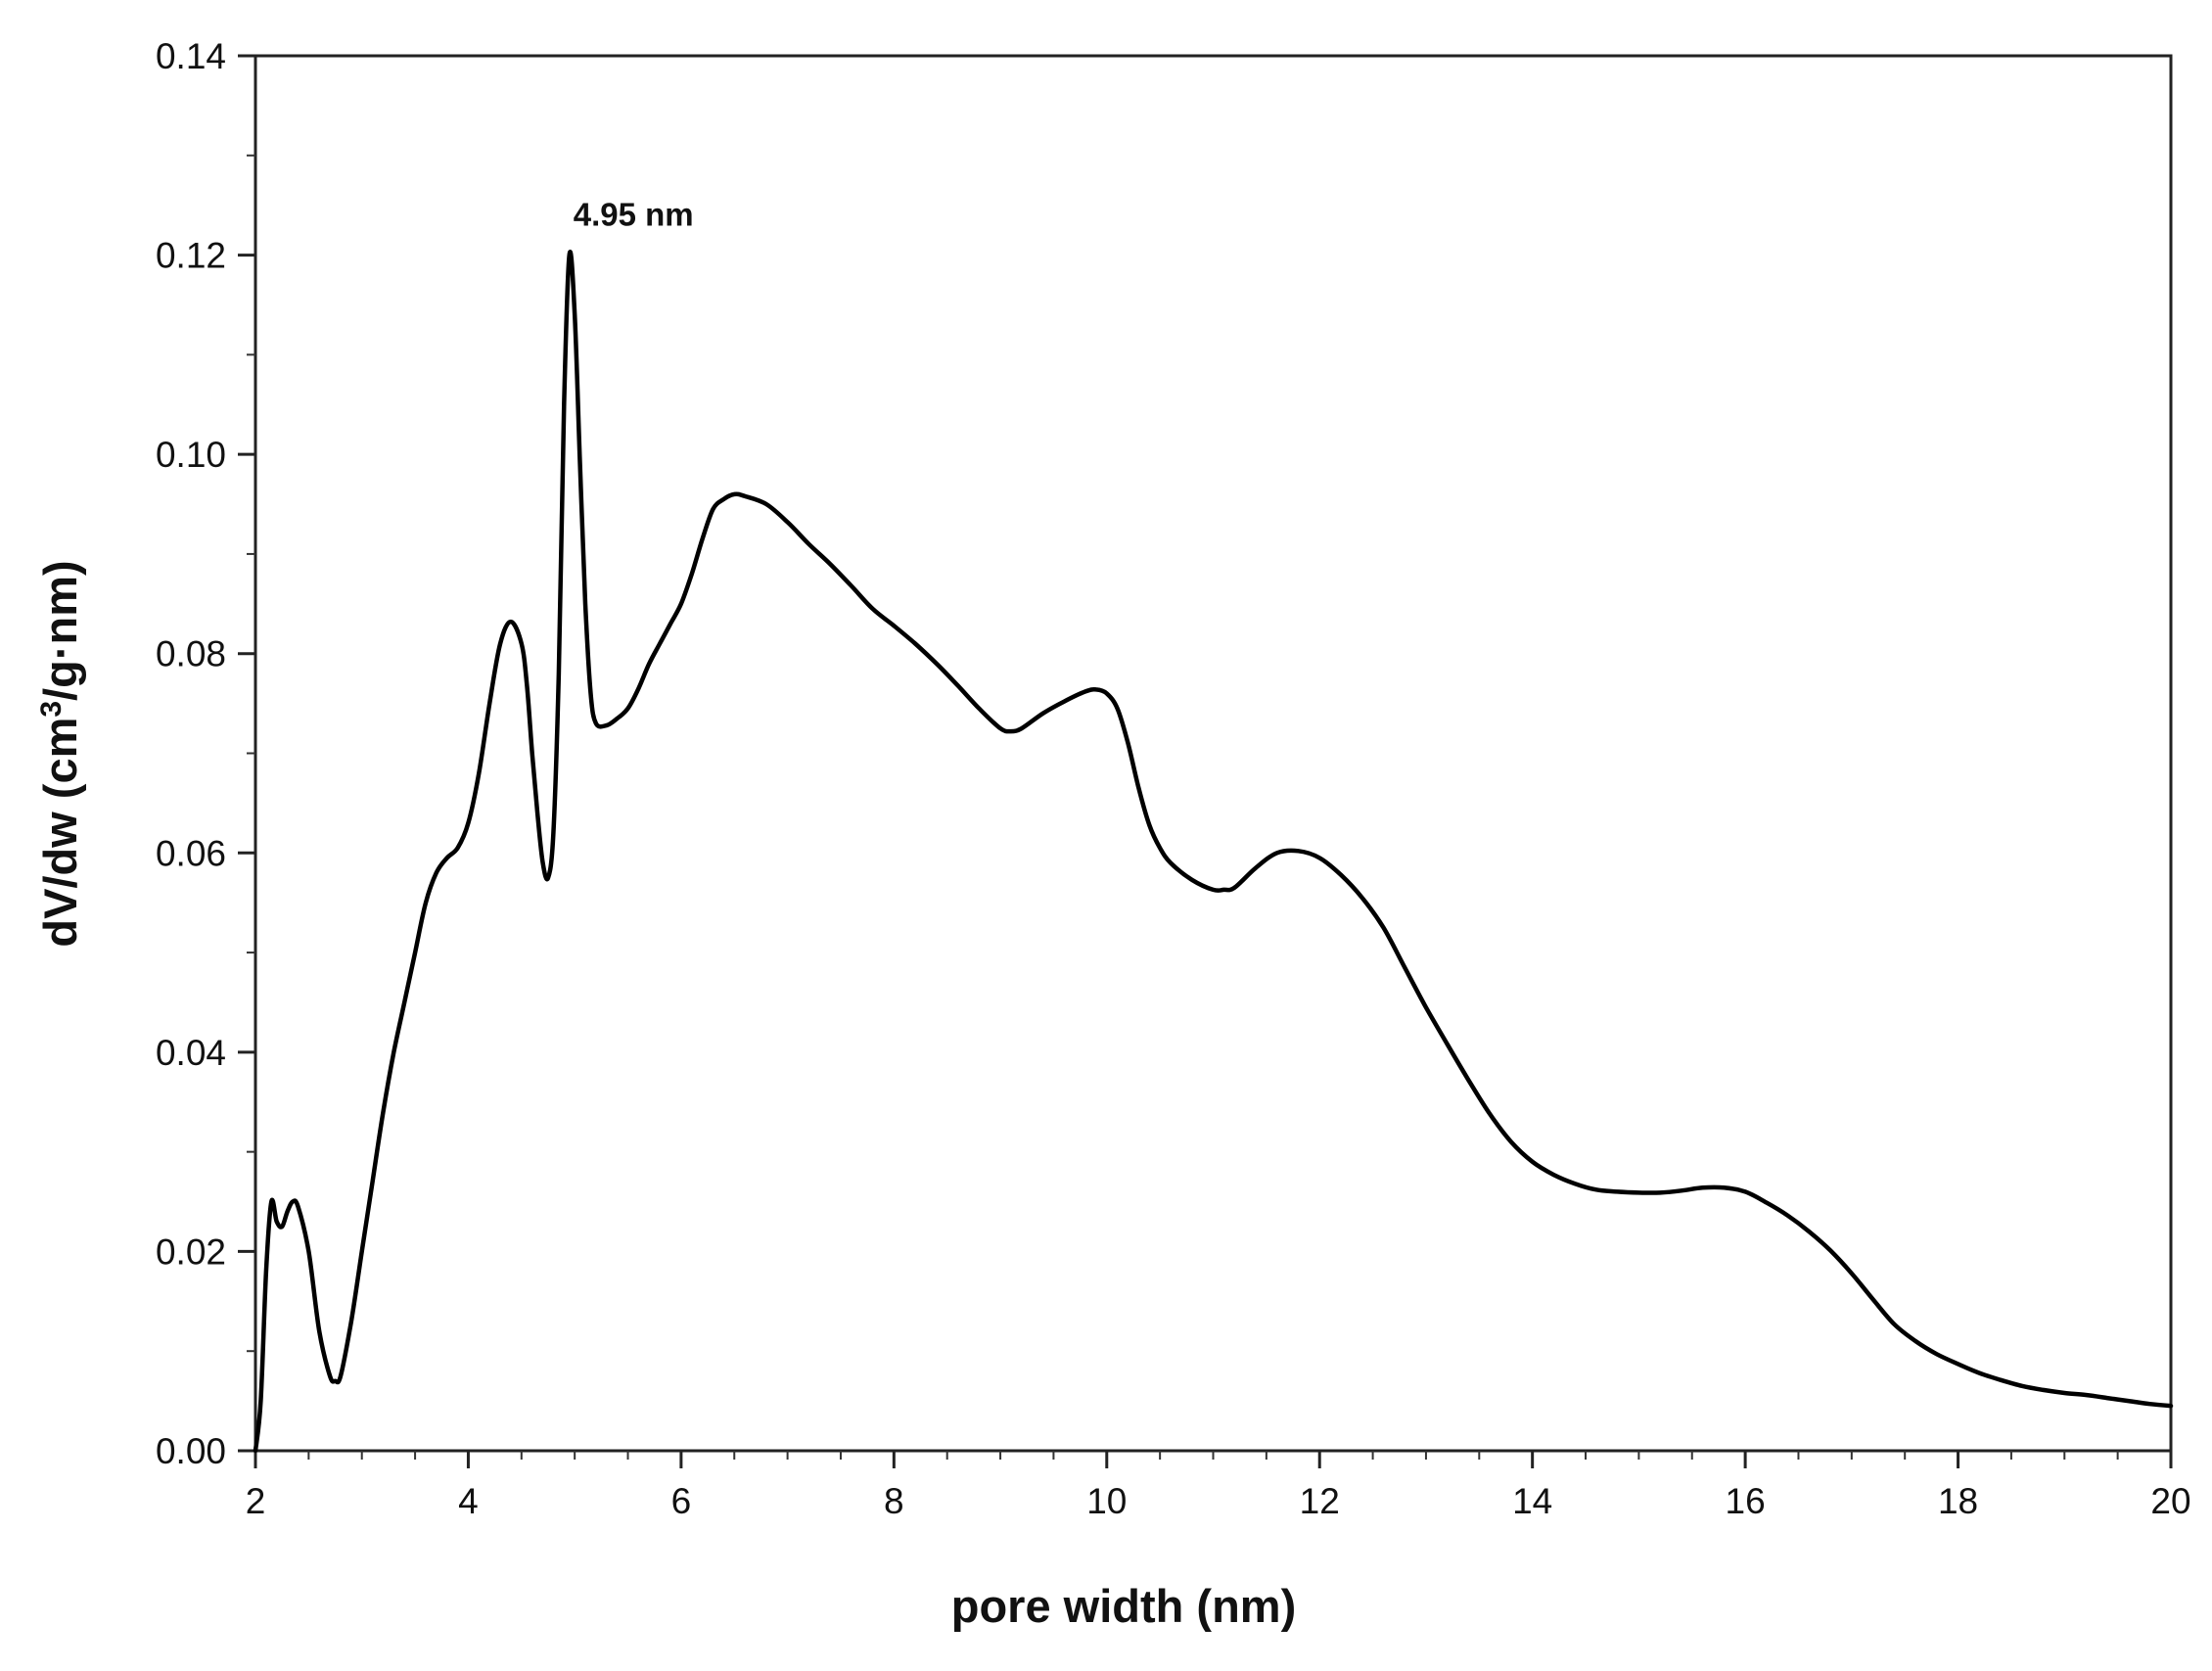 Image resolution: width=2212 pixels, height=1671 pixels. Describe the element at coordinates (191, 1451) in the screenshot. I see `y-tick-label: 0.00` at that location.